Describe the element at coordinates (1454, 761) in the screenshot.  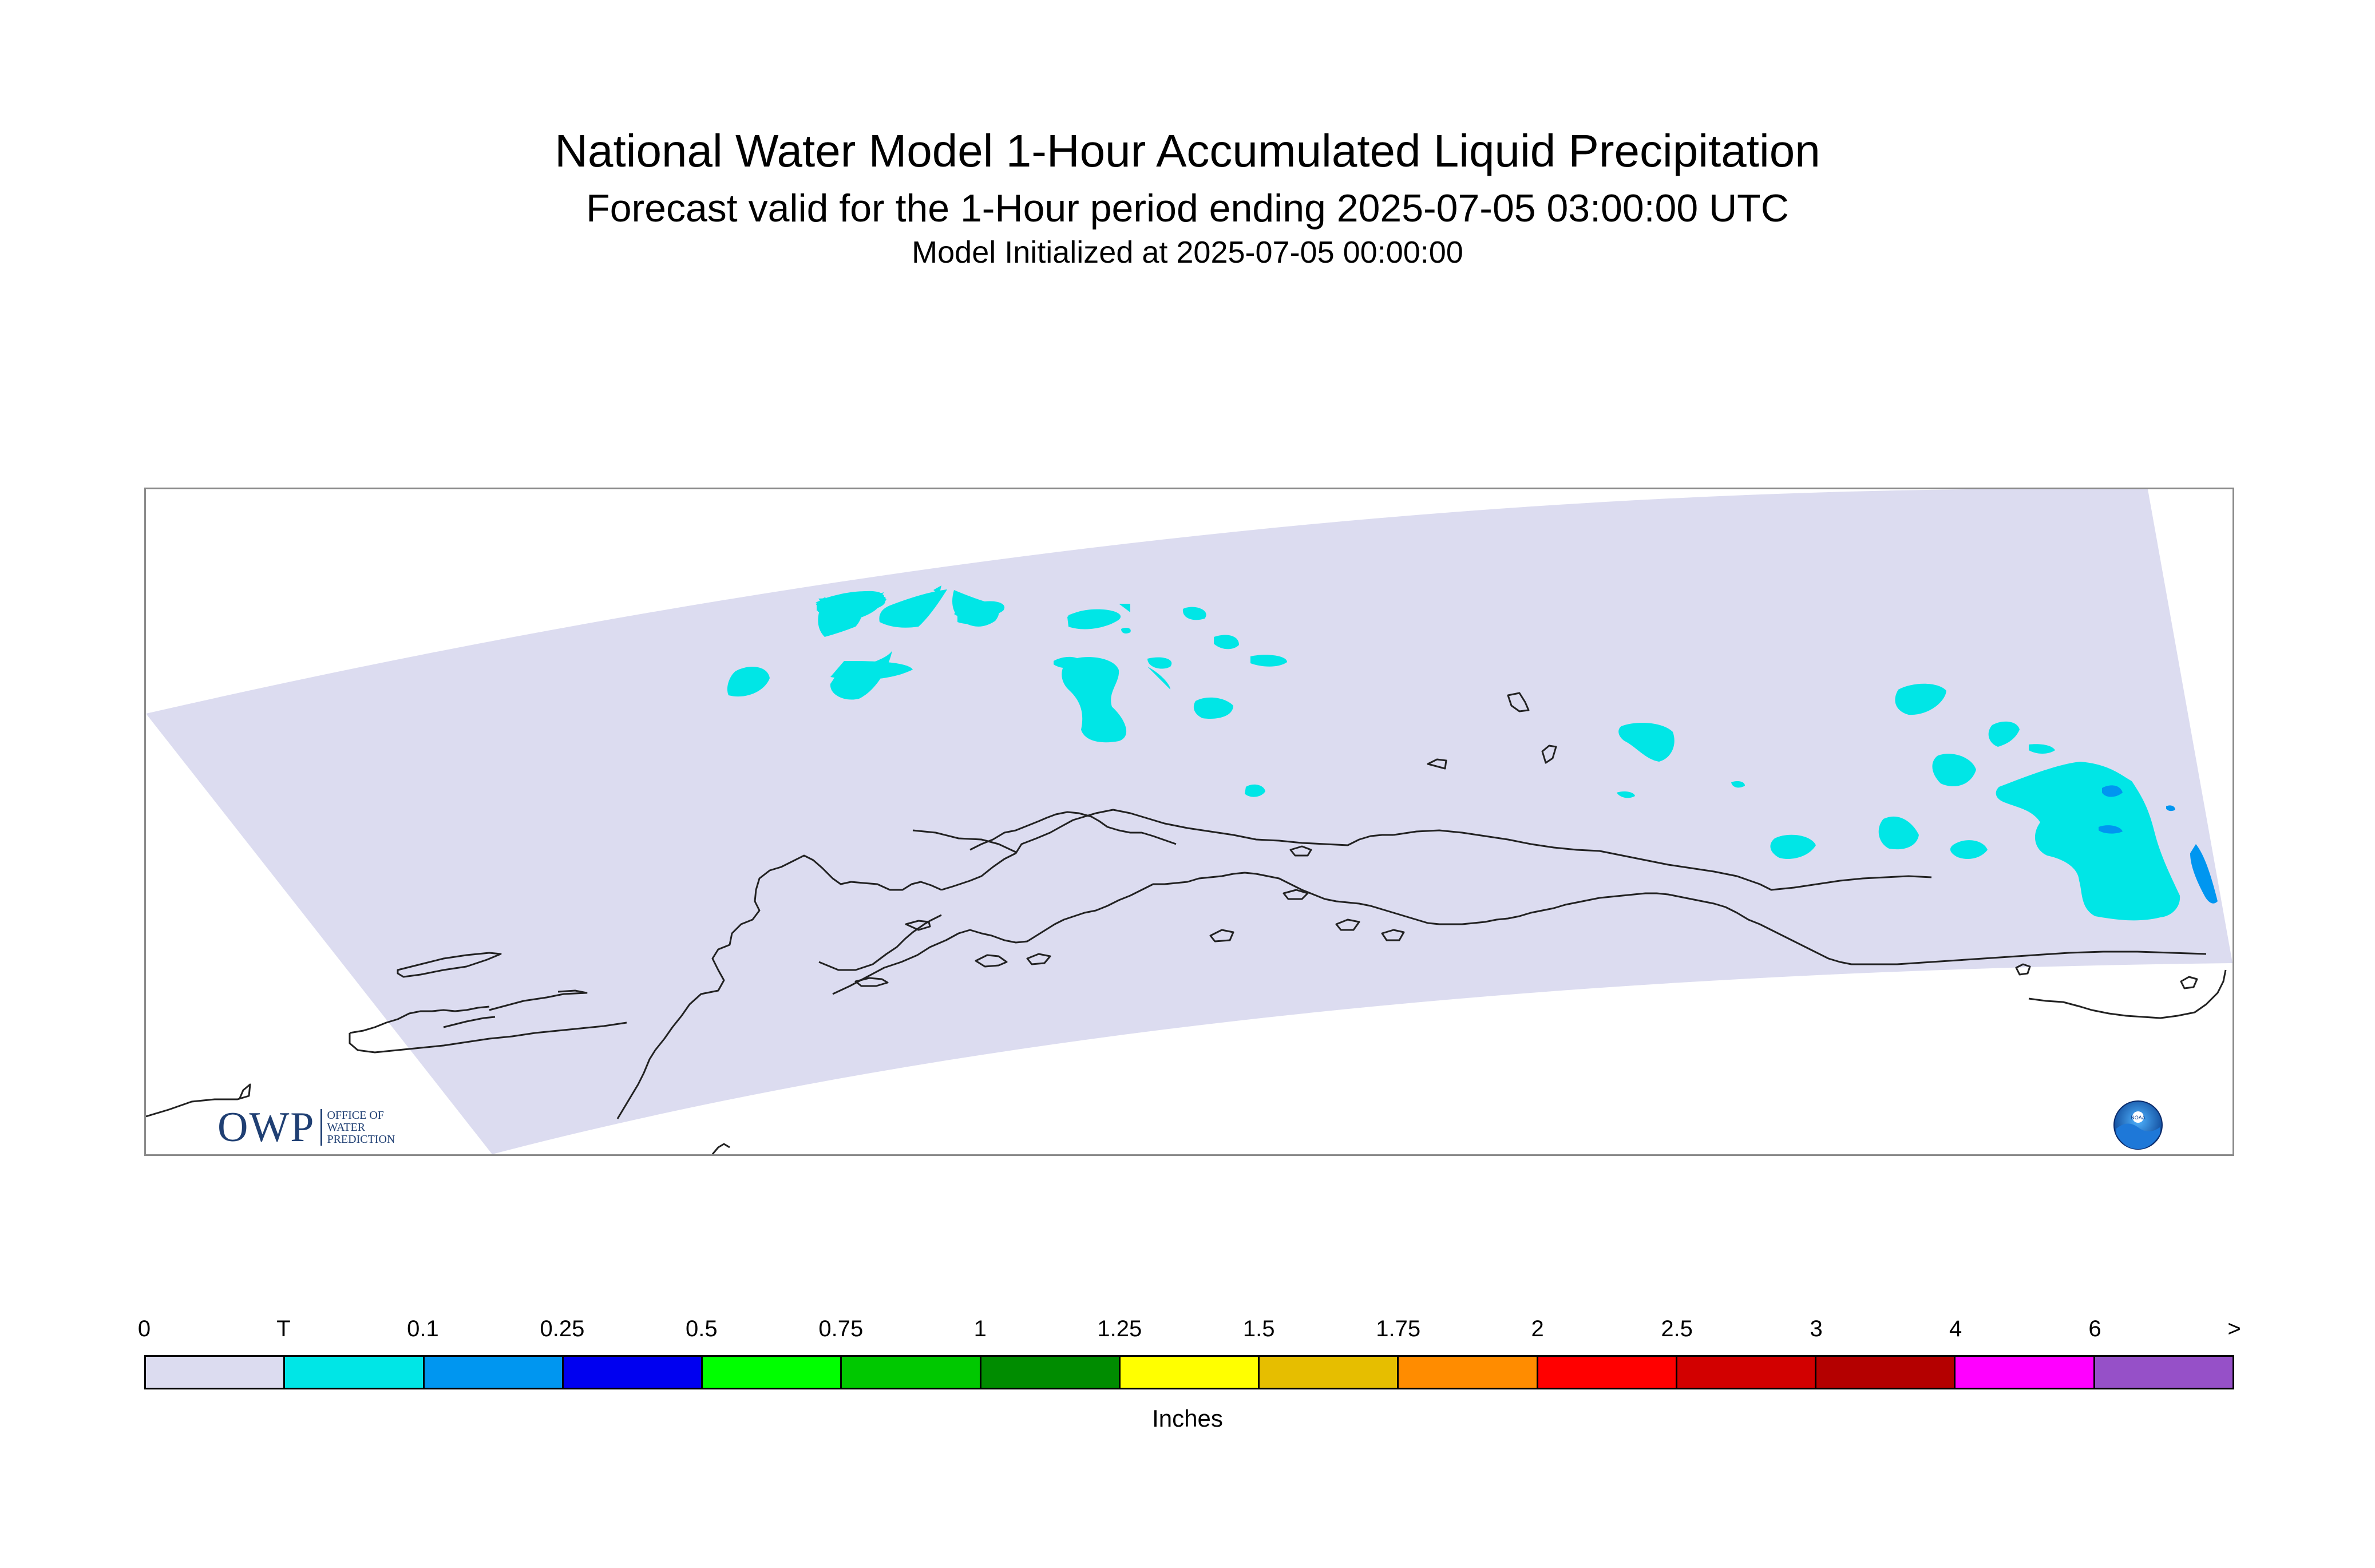
I see `precip-real` at that location.